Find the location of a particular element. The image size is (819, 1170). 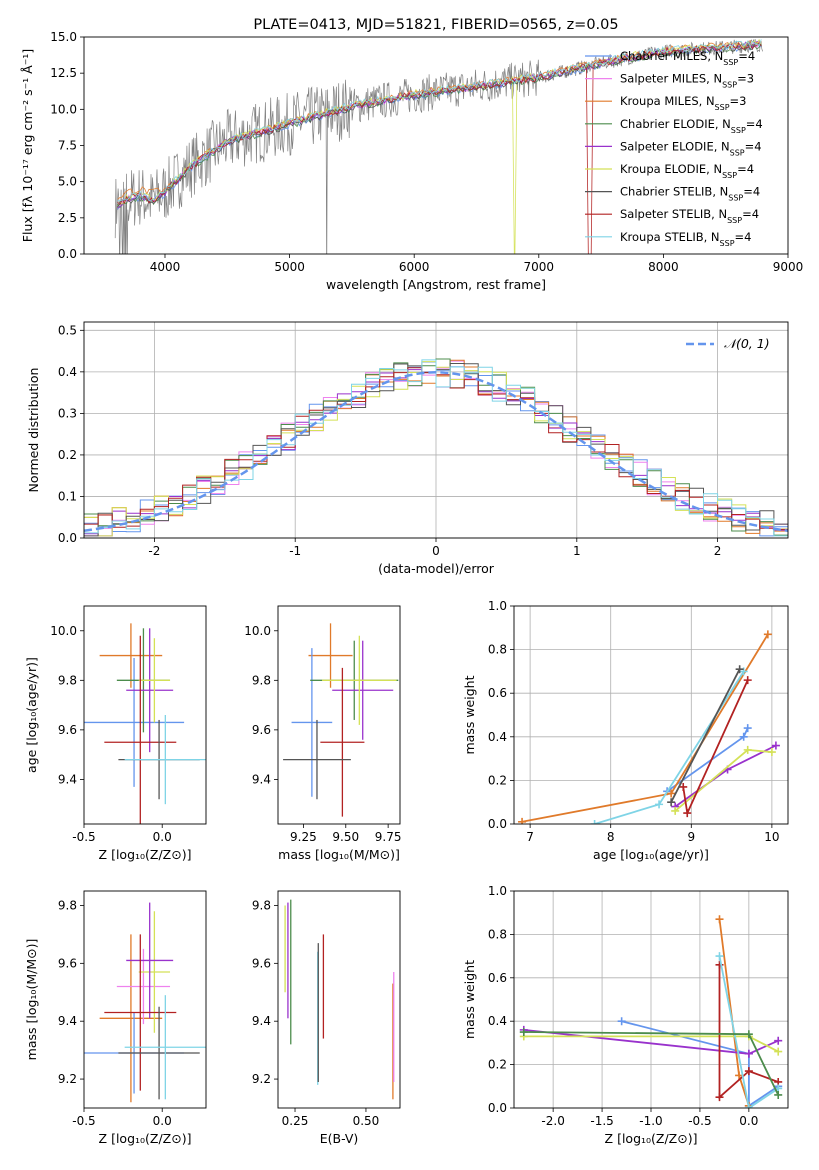

legend-label: 𝒩(0, 1) is located at coordinates (747, 343).